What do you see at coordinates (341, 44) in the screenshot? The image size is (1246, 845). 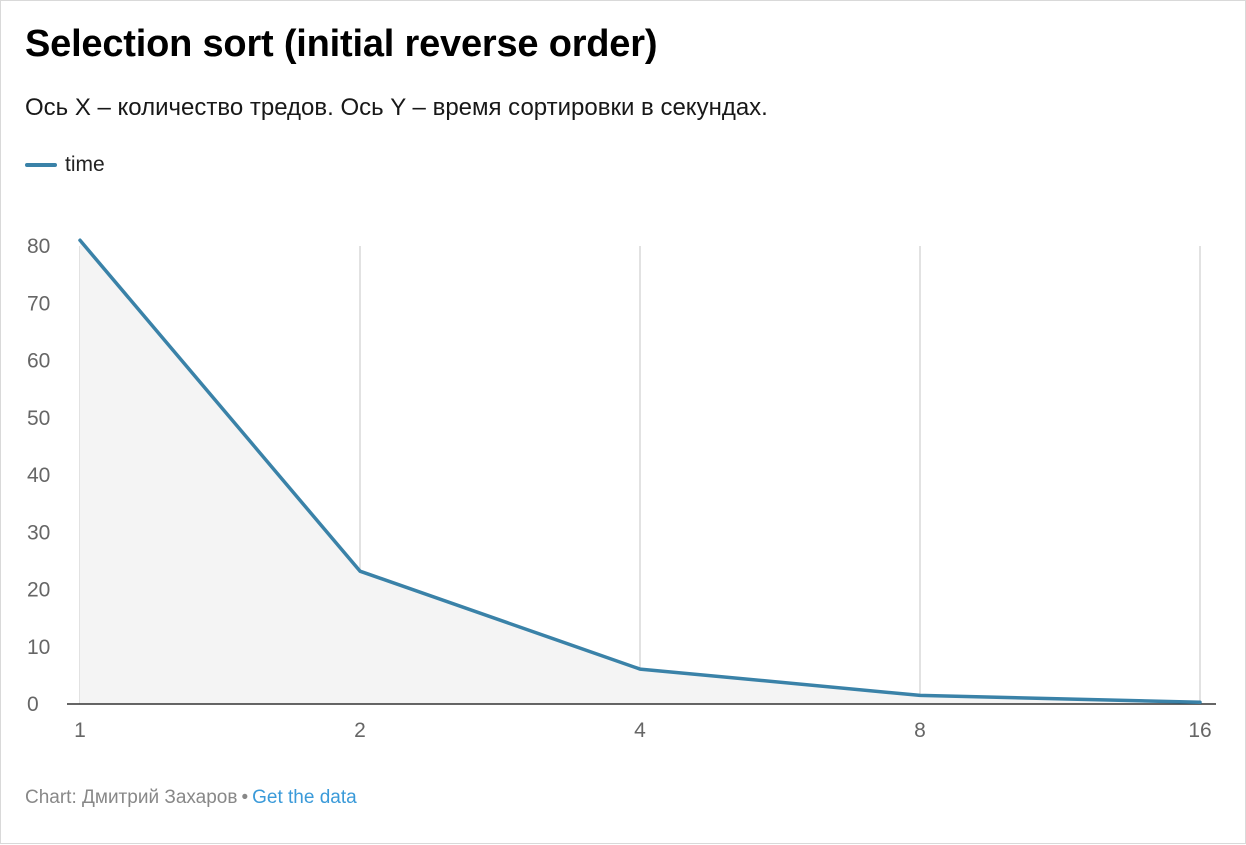 I see `chart-title: Selection sort (initial reverse order)` at bounding box center [341, 44].